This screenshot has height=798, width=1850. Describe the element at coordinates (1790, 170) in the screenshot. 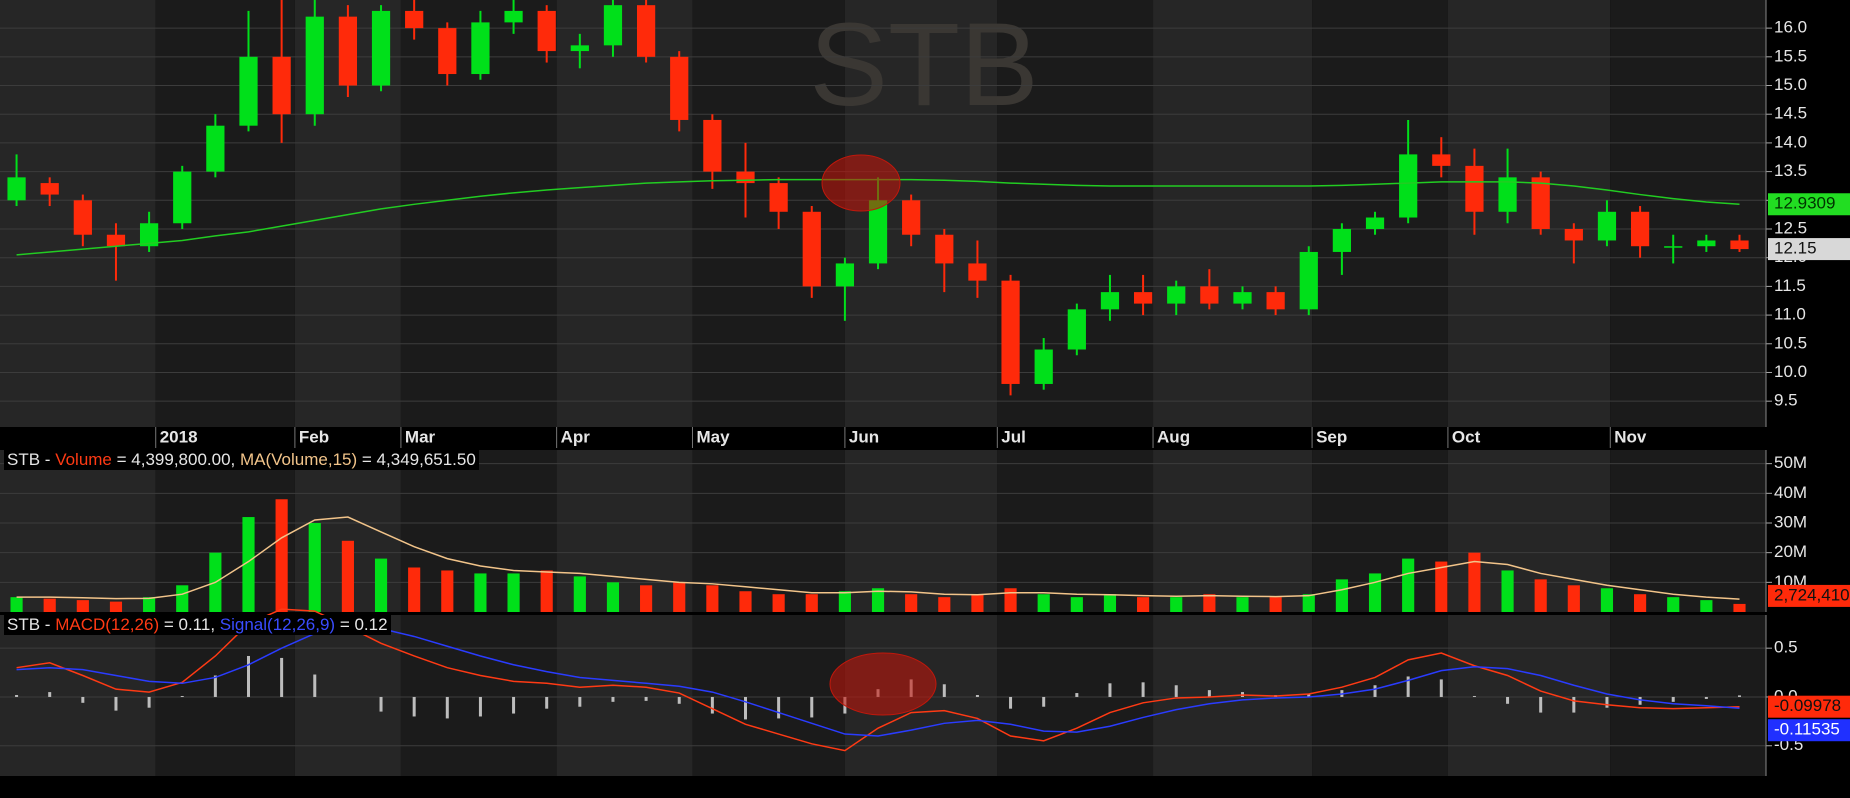

I see `y-tick-label: 13.5` at that location.